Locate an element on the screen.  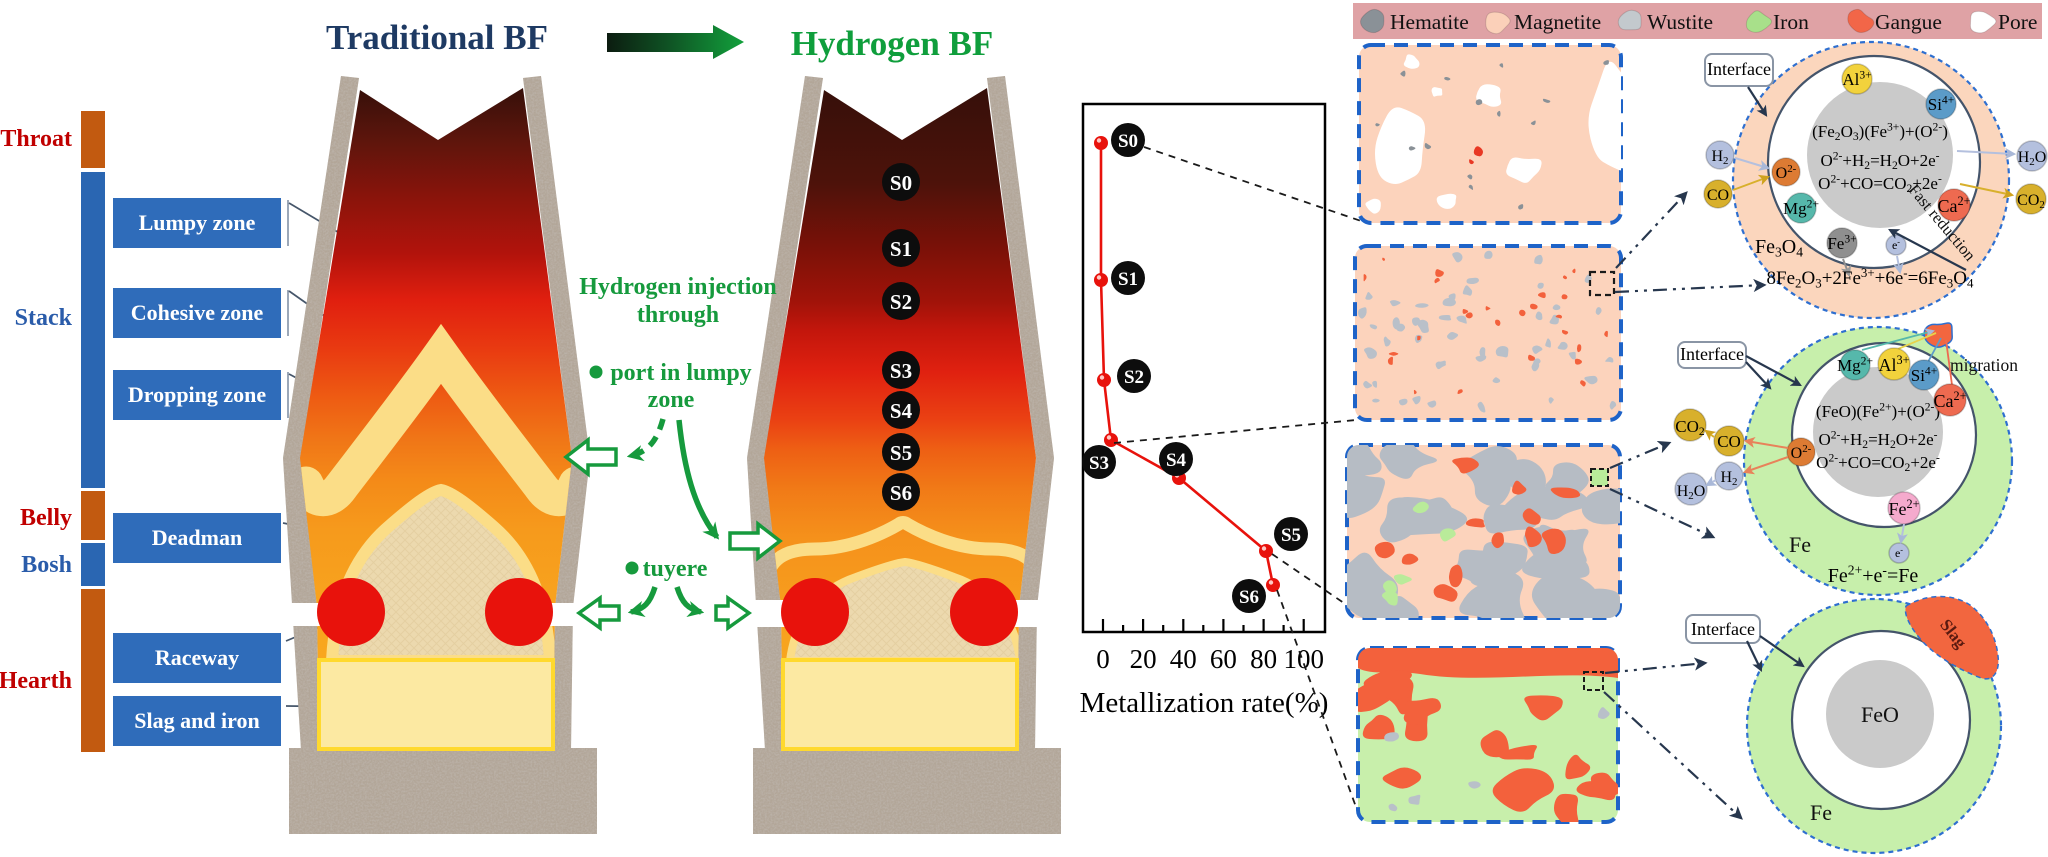
svg-text: Hematite is located at coordinates (1429, 22).